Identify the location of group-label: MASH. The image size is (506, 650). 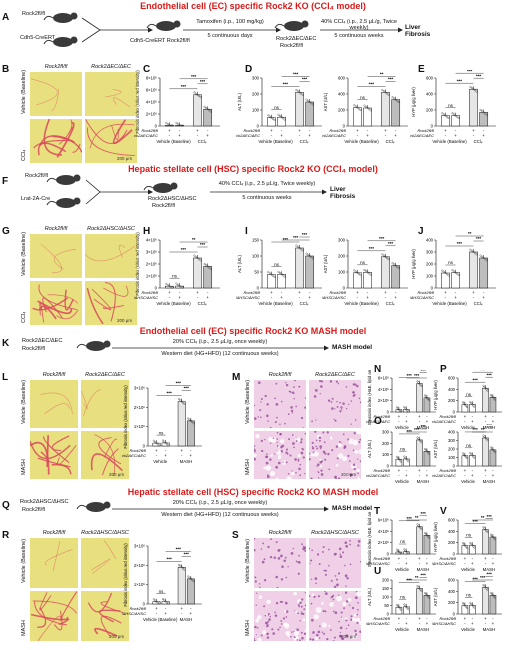
(489, 569).